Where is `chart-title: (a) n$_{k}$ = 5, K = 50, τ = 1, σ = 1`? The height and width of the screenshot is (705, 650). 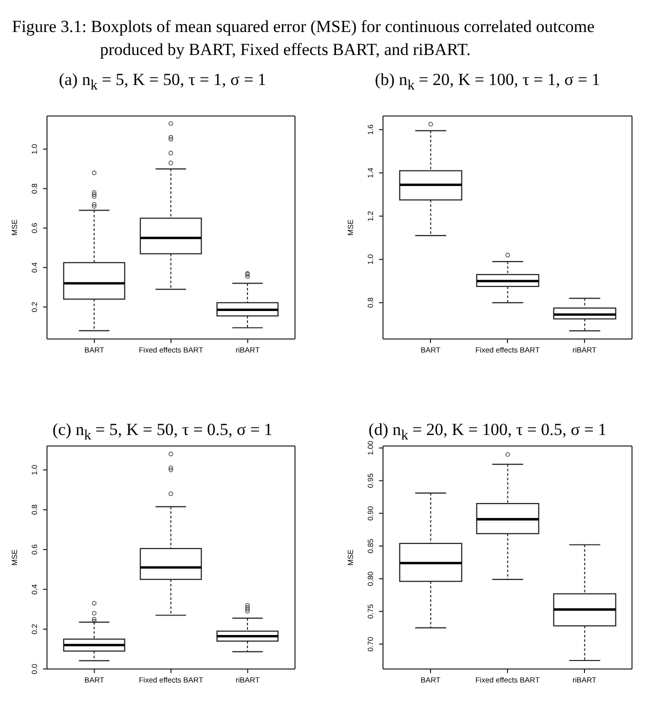
chart-title: (a) n$_{k}$ = 5, K = 50, τ = 1, σ = 1 is located at coordinates (163, 81).